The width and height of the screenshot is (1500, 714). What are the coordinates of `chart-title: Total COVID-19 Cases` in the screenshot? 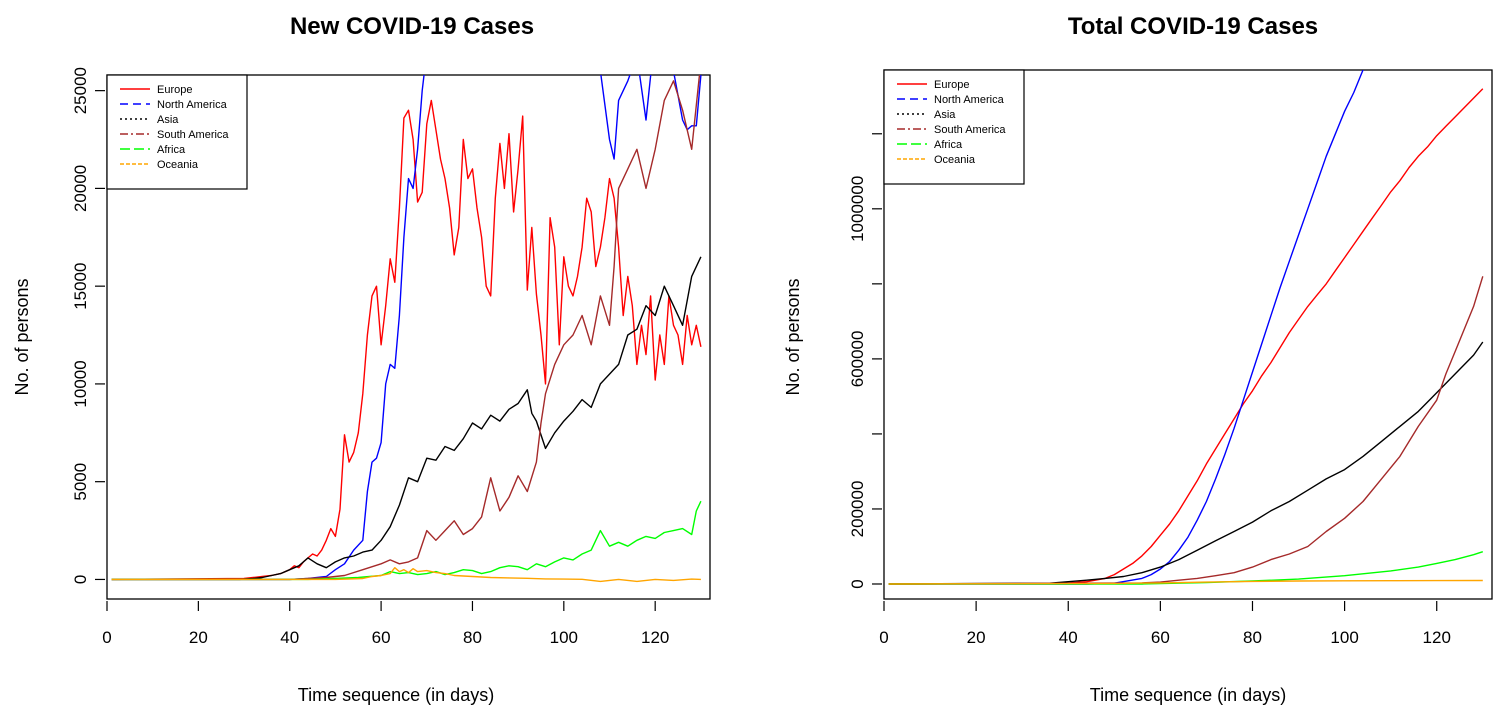 It's located at (1193, 26).